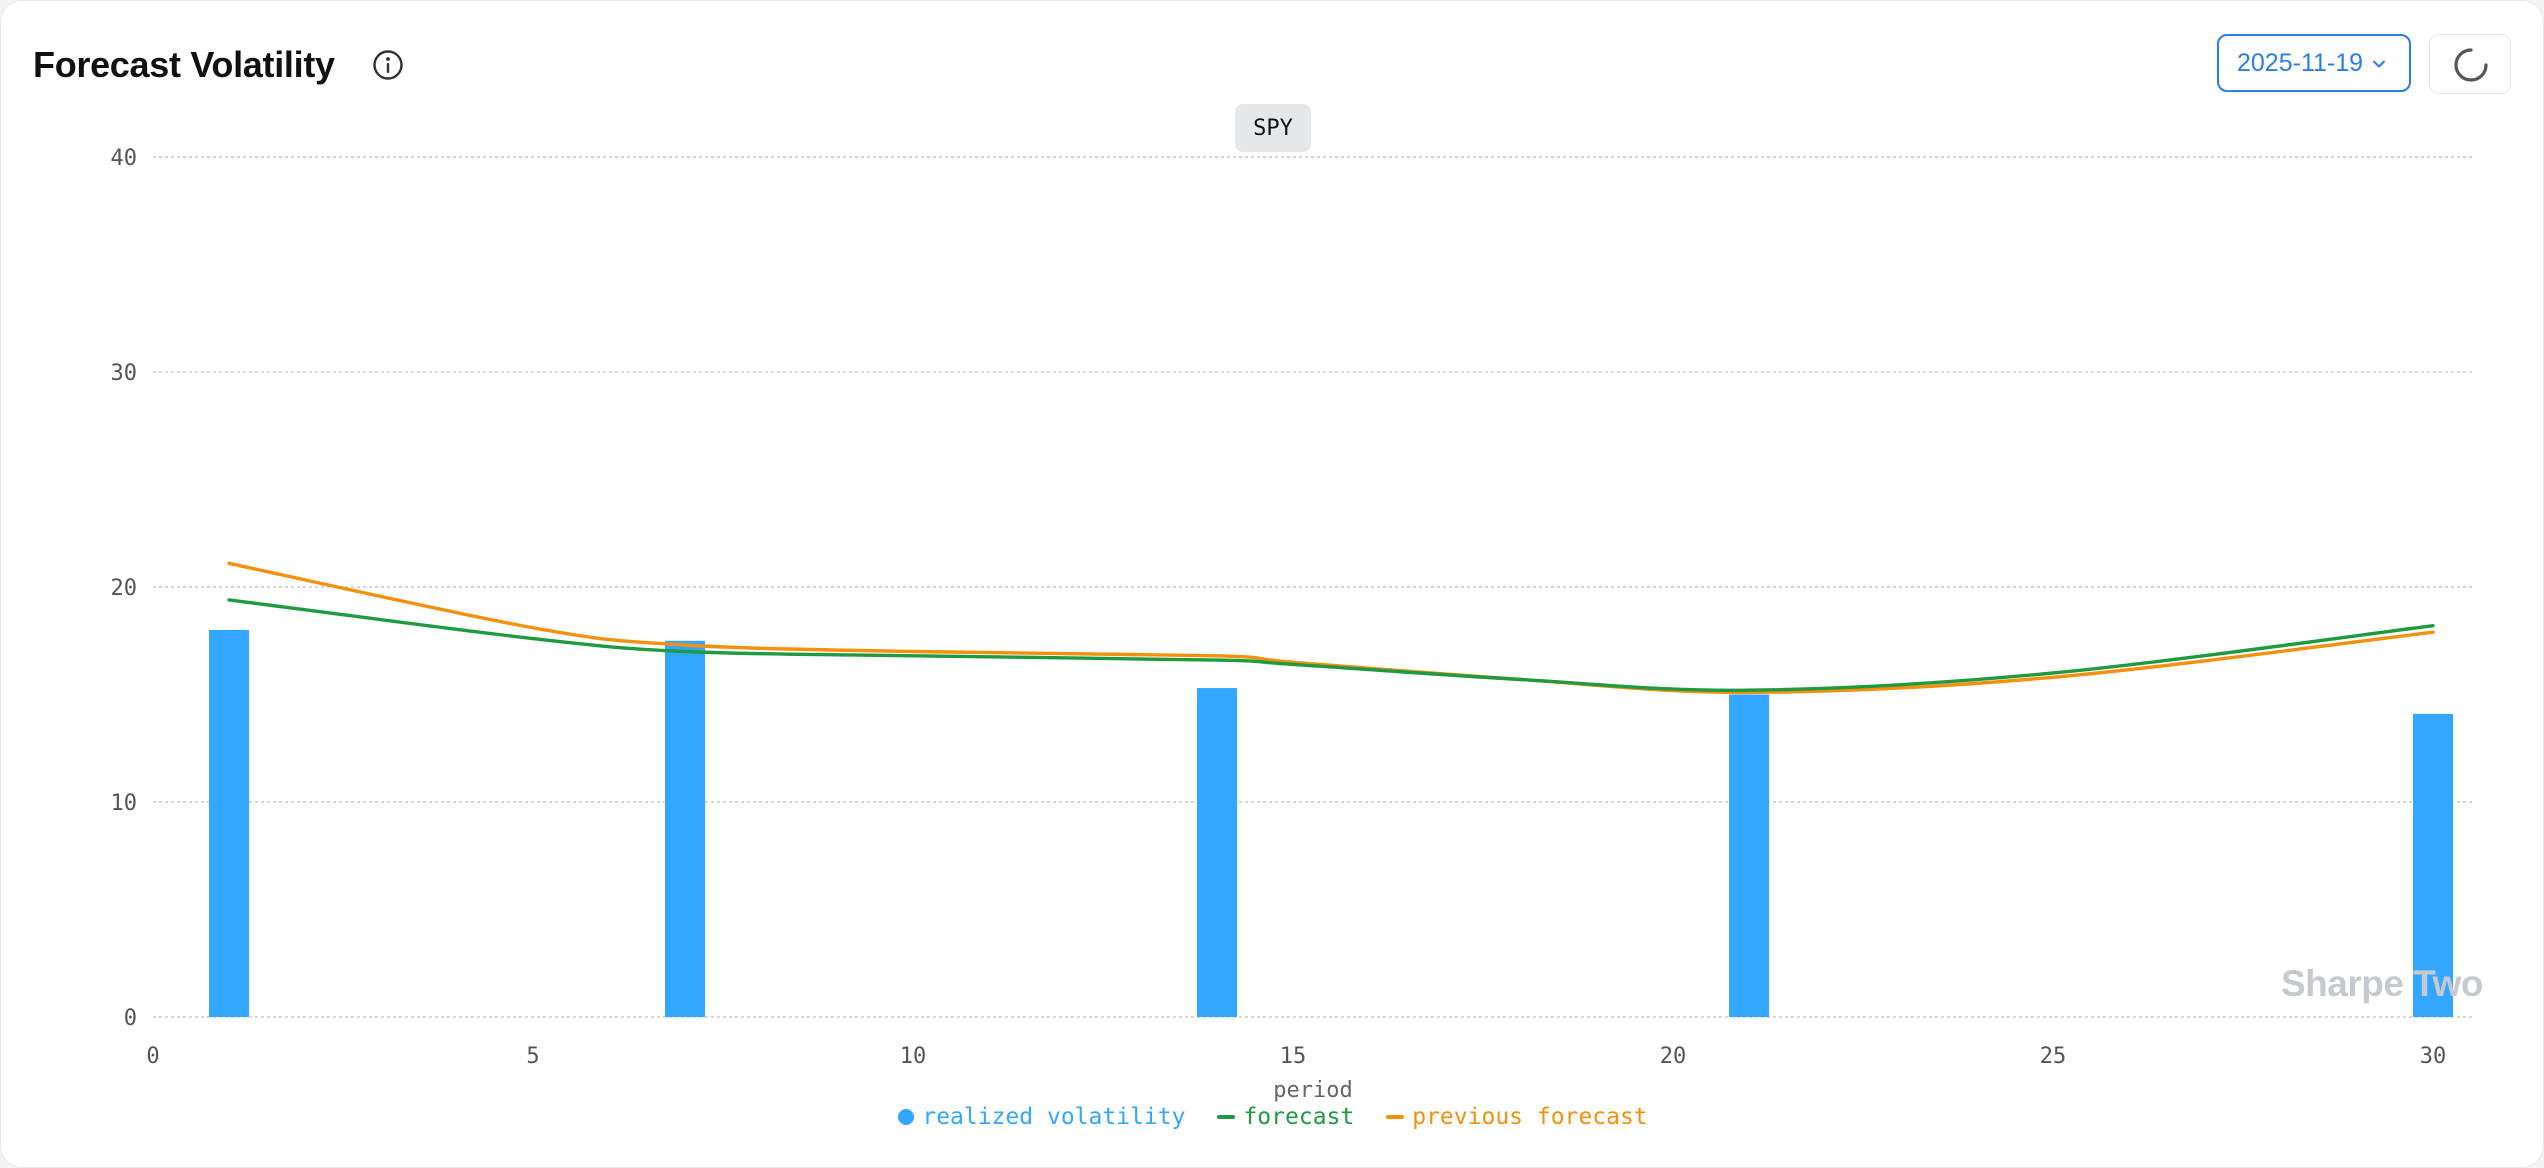 The width and height of the screenshot is (2544, 1168). What do you see at coordinates (1395, 1117) in the screenshot?
I see `legend-marker-previous-forecast` at bounding box center [1395, 1117].